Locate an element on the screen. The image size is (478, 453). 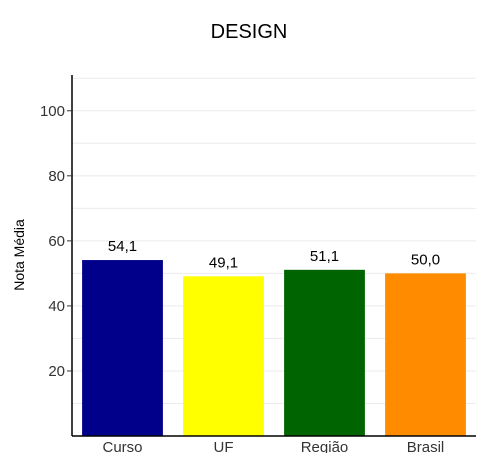
chart-title: DESIGN is located at coordinates (249, 32).